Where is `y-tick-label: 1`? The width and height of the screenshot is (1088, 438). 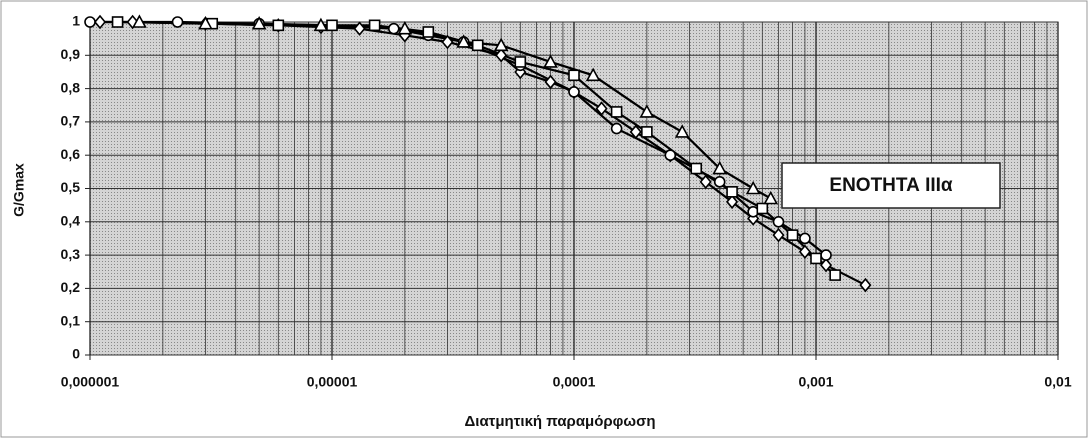 y-tick-label: 1 is located at coordinates (76, 21).